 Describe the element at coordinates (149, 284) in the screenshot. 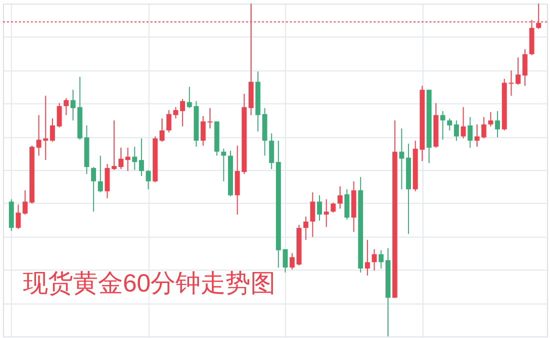

I see `annotation: 现货黄金60分钟走势图` at that location.